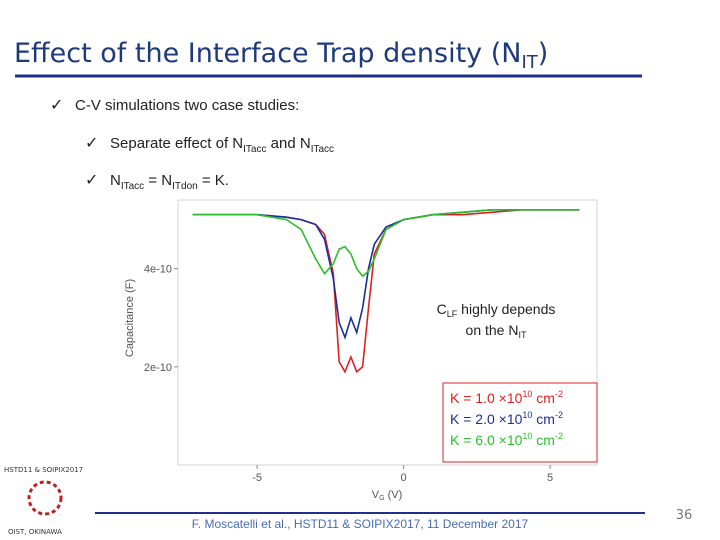 The width and height of the screenshot is (720, 540). Describe the element at coordinates (376, 495) in the screenshot. I see `x-label-text: V` at that location.